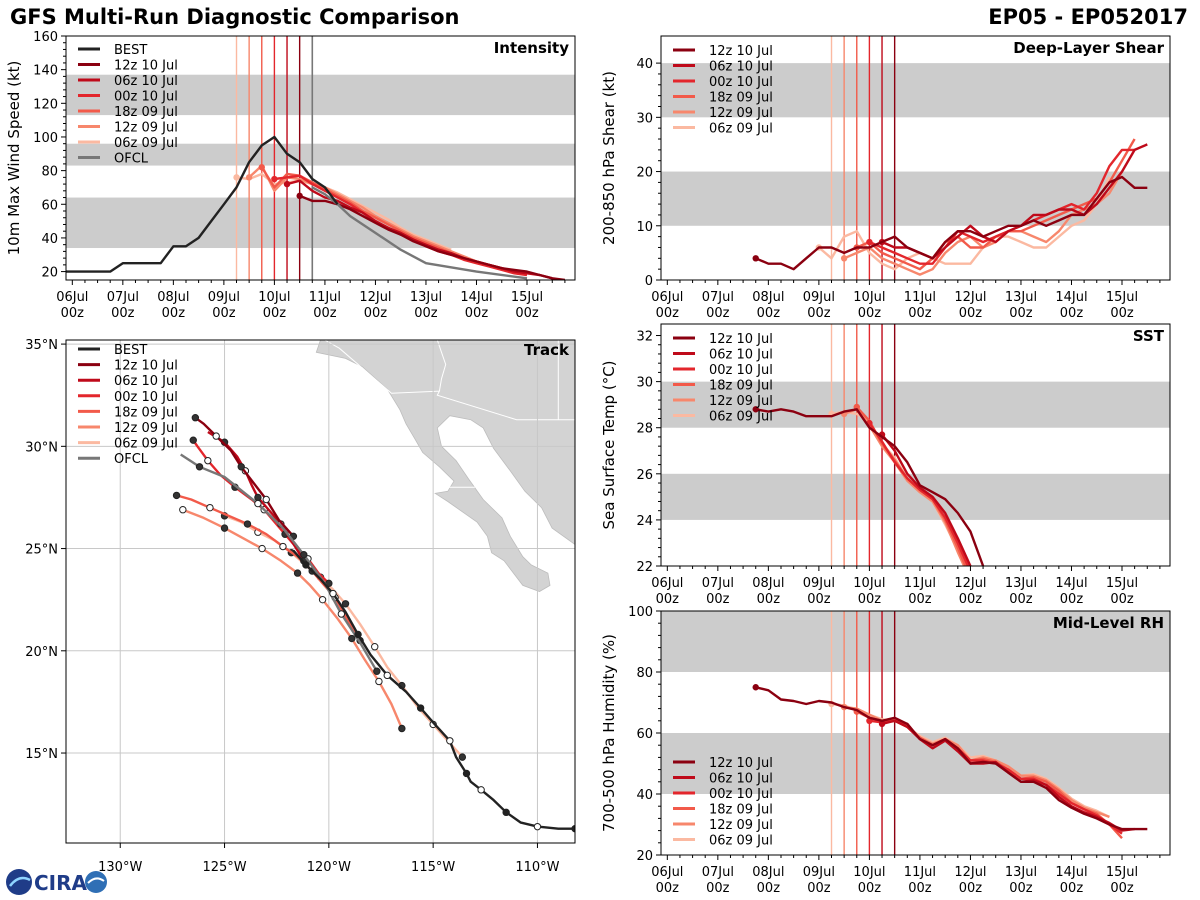 This screenshot has width=1200, height=900. I want to click on sst-ytick-label: 26, so click(644, 475).